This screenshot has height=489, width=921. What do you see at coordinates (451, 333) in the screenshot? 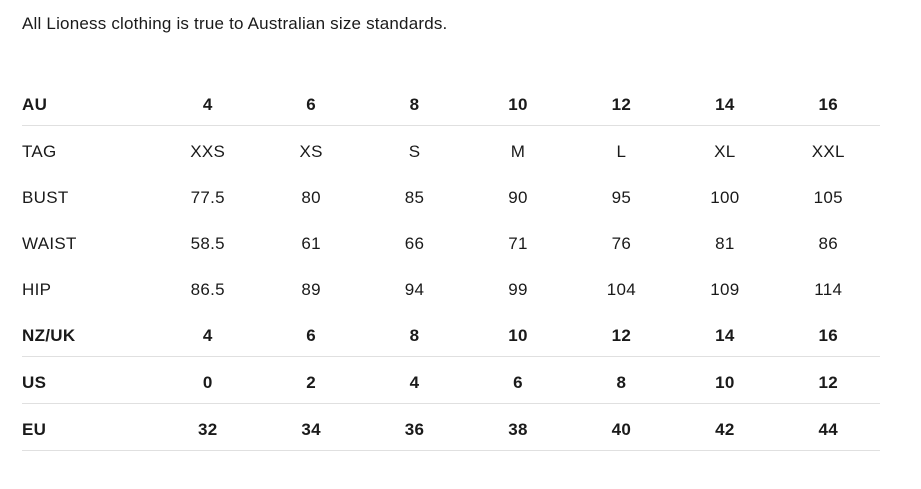
I see `size-chart-row-nz-uk: NZ/UK 4 6 8 10 12 14 16` at bounding box center [451, 333].